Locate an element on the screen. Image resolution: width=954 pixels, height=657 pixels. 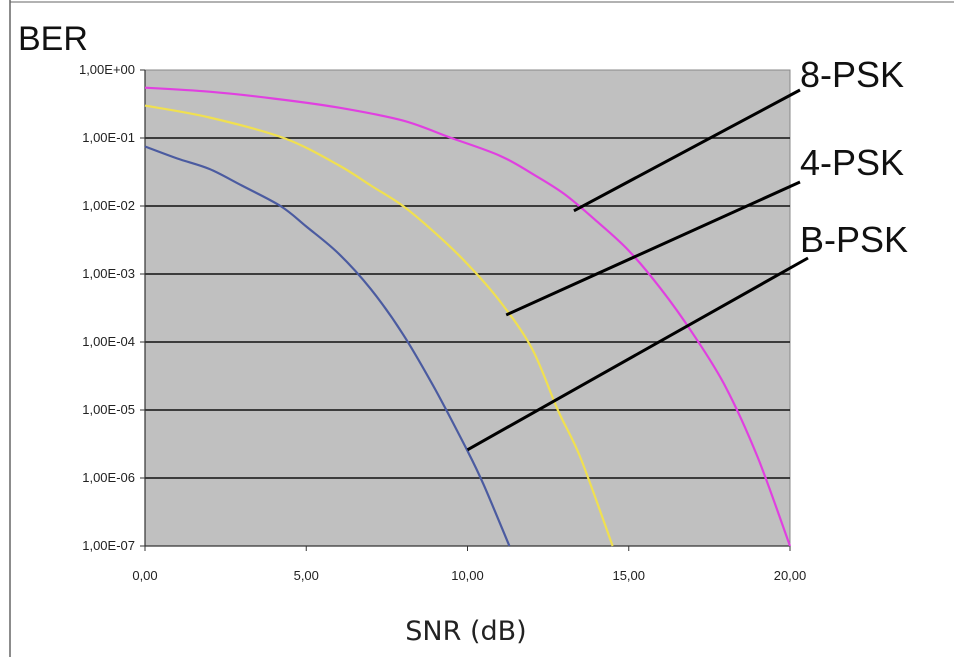
y-axis-title: BER is located at coordinates (53, 39).